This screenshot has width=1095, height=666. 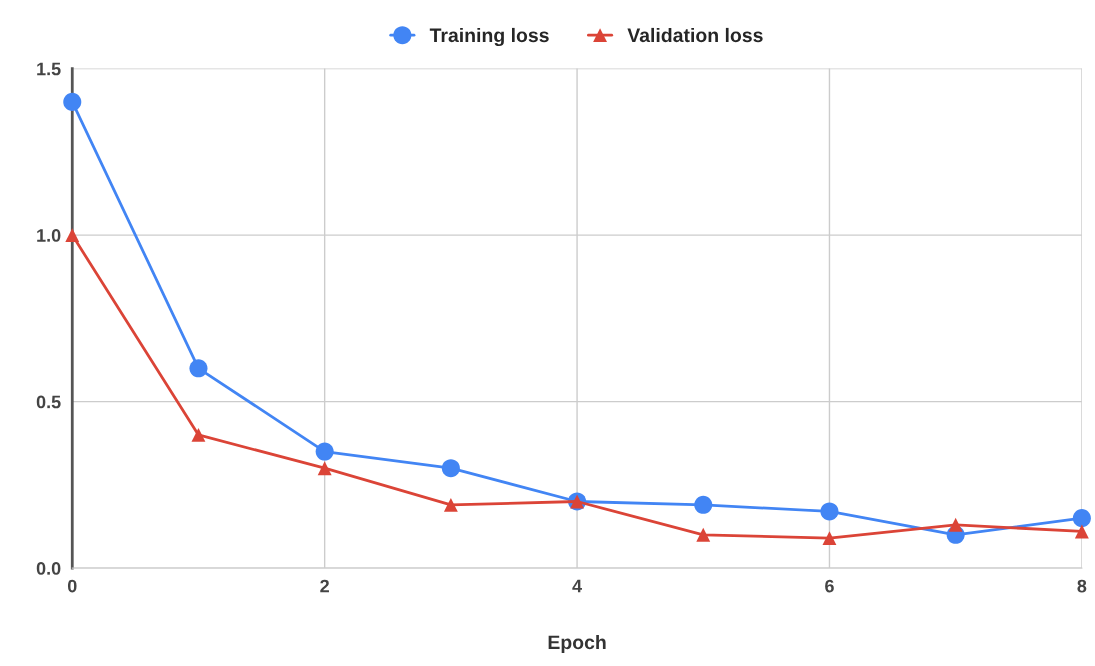 What do you see at coordinates (577, 644) in the screenshot?
I see `x-axis-title: Epoch` at bounding box center [577, 644].